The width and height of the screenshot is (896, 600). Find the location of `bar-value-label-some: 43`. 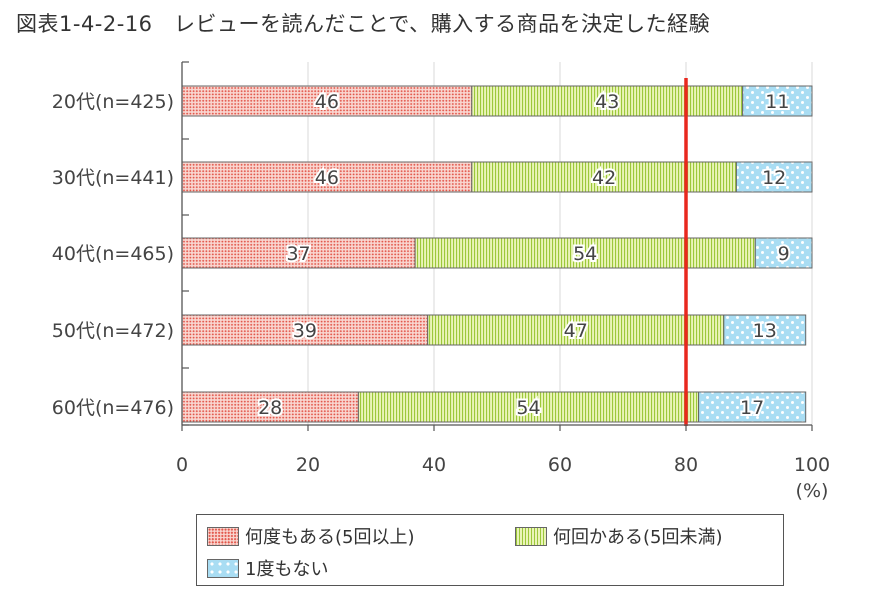

bar-value-label-some: 43 is located at coordinates (607, 102).